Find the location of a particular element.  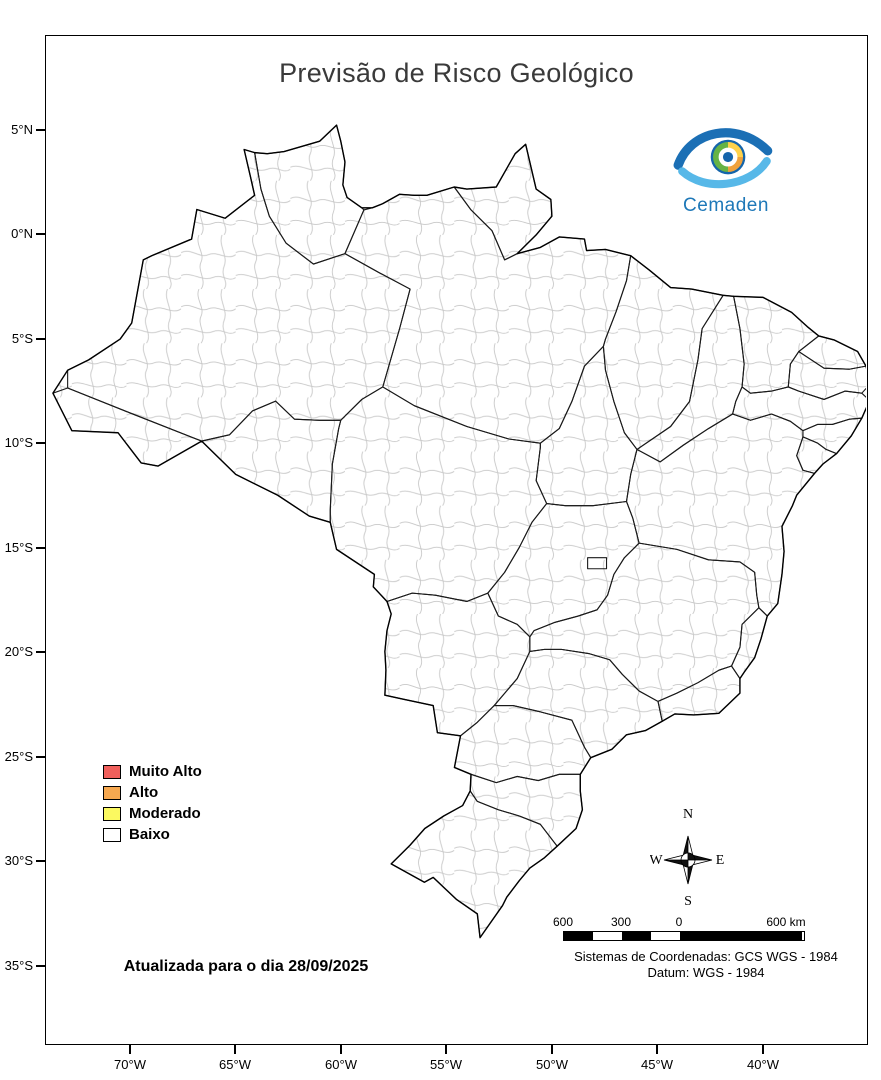

legend-swatch-moderado is located at coordinates (112, 813).